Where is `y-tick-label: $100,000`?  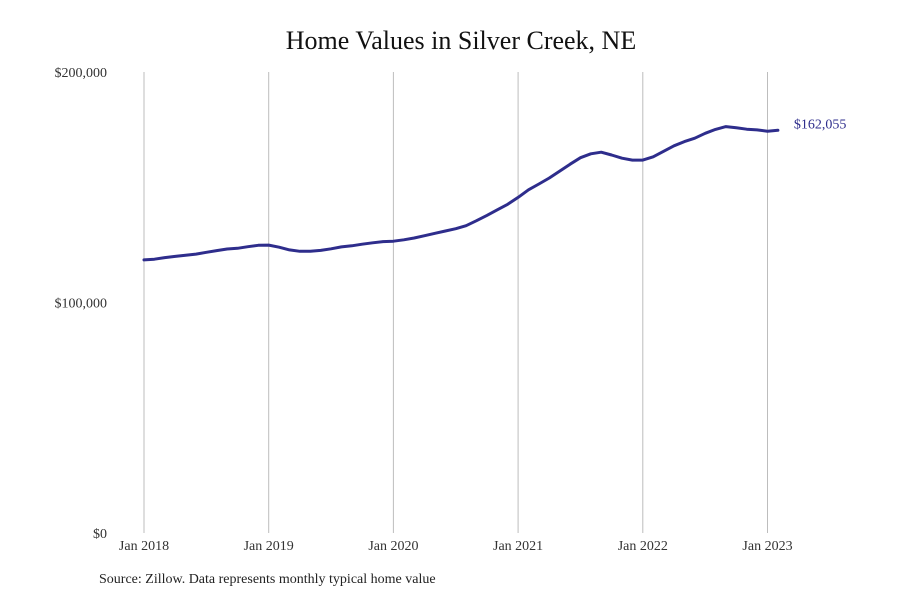 y-tick-label: $100,000 is located at coordinates (81, 304).